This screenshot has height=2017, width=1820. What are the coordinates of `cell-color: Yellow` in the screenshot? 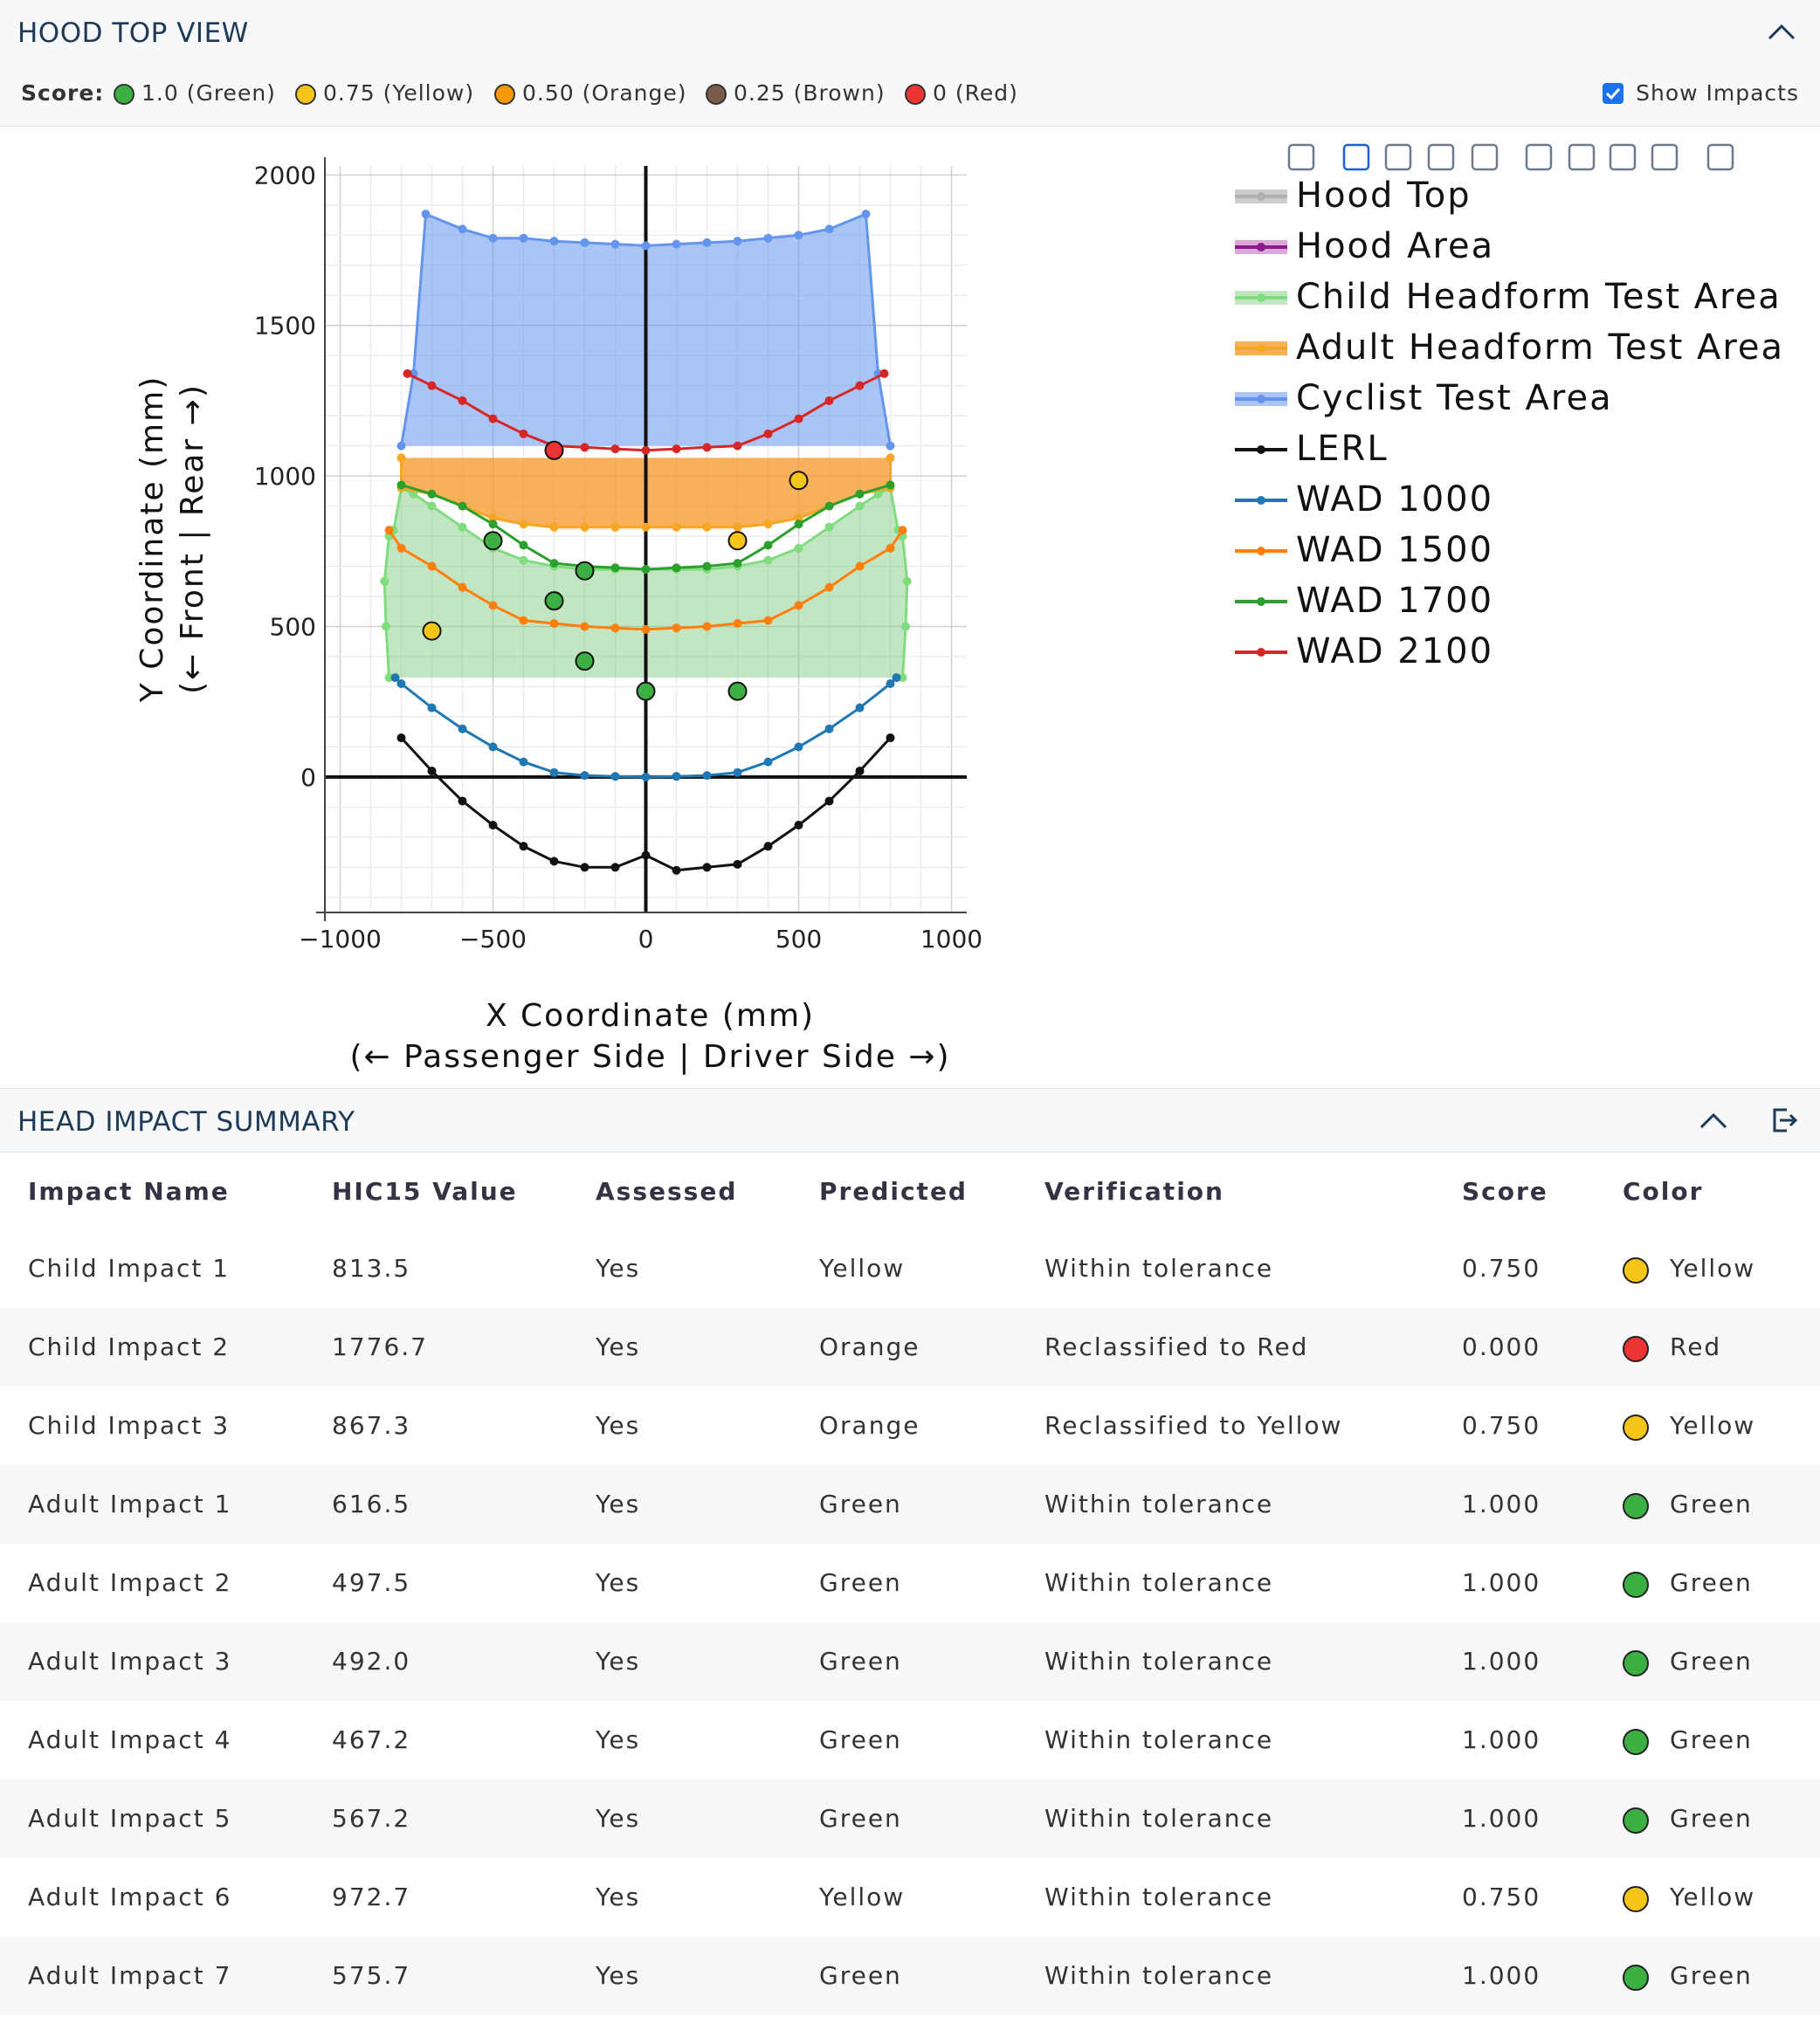 It's located at (1713, 1268).